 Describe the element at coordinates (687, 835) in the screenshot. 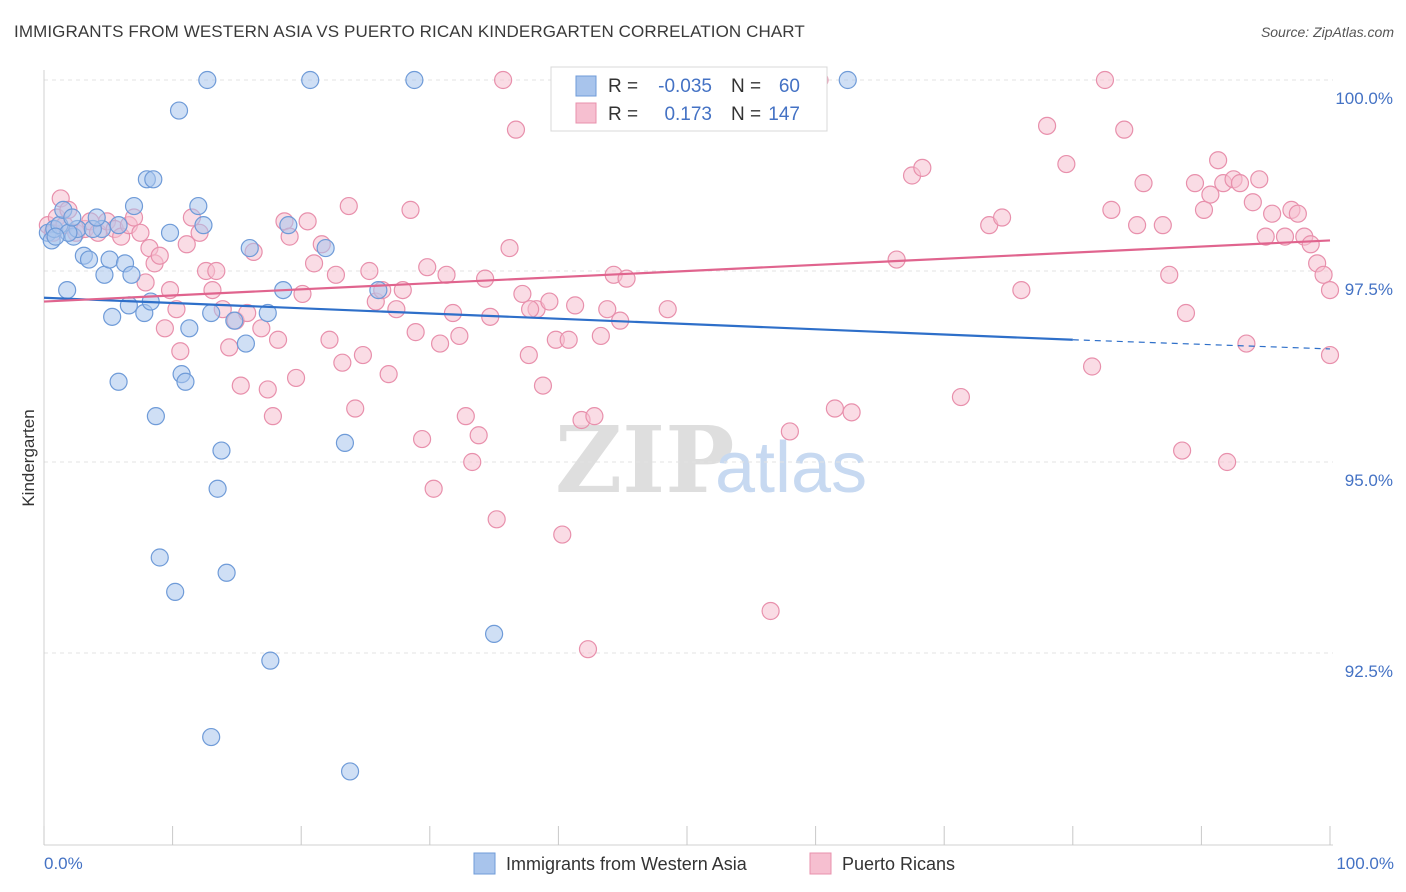

I see `x-tick-marks` at that location.